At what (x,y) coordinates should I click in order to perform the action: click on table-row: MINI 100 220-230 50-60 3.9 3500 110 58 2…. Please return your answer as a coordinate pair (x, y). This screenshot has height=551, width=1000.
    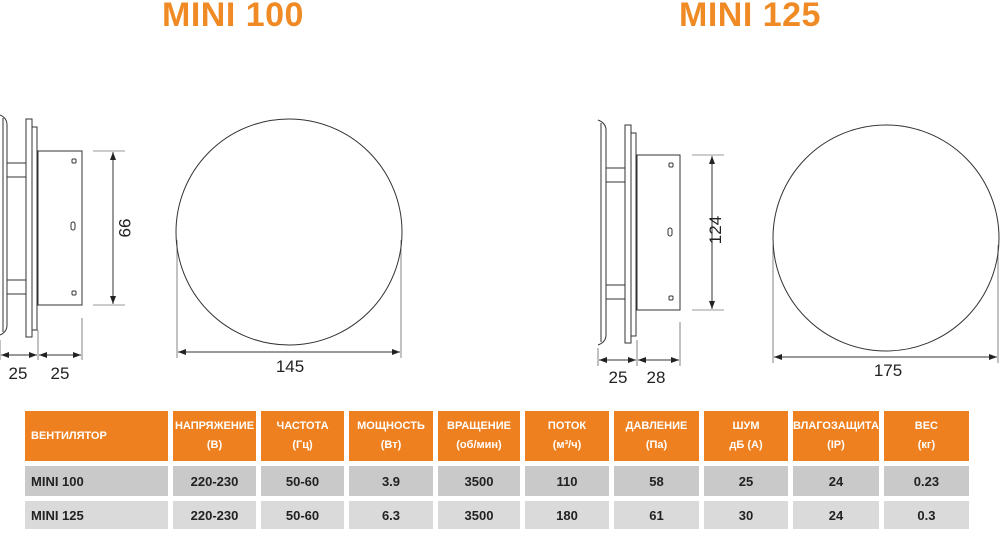
    Looking at the image, I should click on (497, 481).